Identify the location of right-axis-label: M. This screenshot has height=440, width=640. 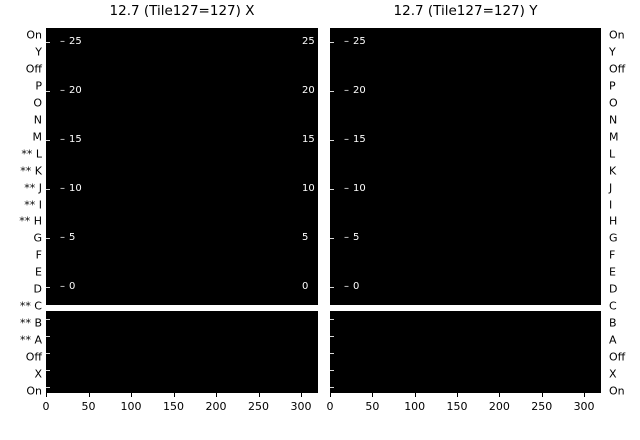
(614, 137).